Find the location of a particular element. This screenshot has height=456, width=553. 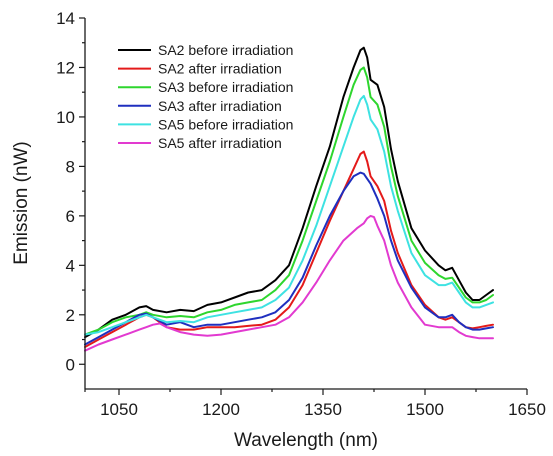

legend-label-2: SA2 after irradiation is located at coordinates (220, 69).